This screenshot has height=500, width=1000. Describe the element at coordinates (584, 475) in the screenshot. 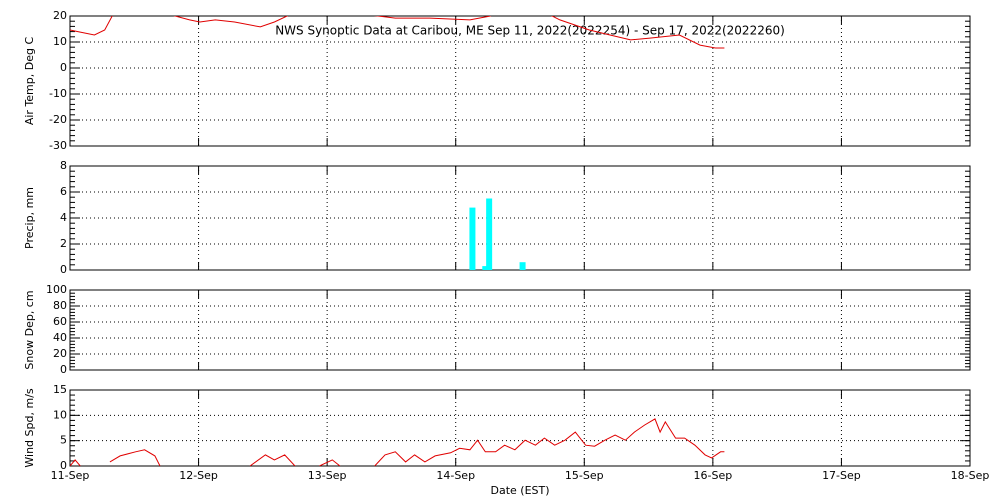

I see `x-tick-label: 15-Sep` at that location.